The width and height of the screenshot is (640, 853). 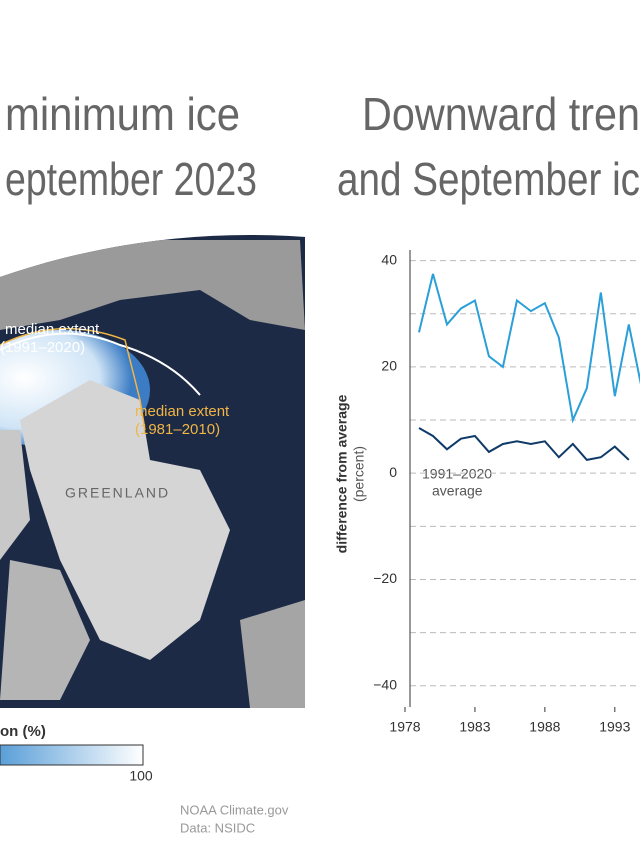 I want to click on annotation: average, so click(x=457, y=491).